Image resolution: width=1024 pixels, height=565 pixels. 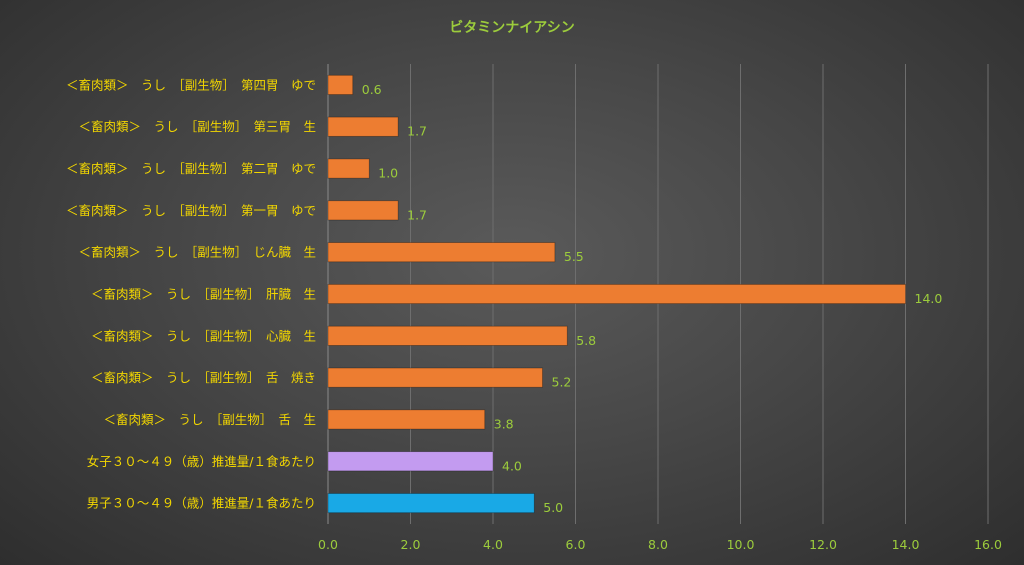 What do you see at coordinates (574, 256) in the screenshot?
I see `data-label: 5.5` at bounding box center [574, 256].